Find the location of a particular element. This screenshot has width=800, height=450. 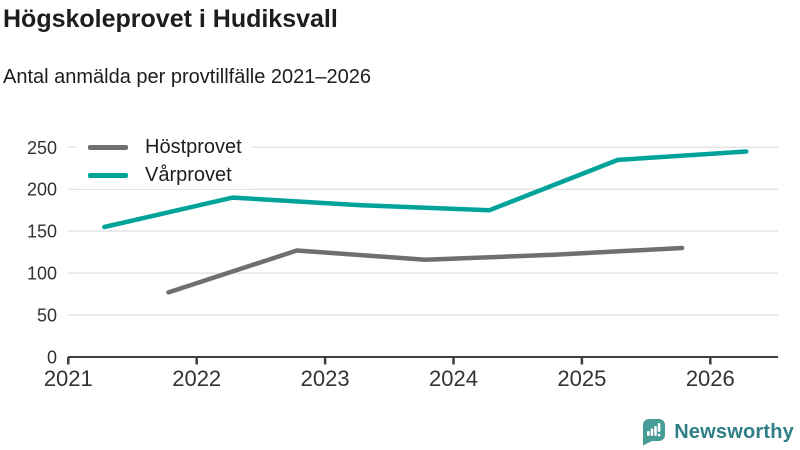

series-line-vrprovet is located at coordinates (425, 189).